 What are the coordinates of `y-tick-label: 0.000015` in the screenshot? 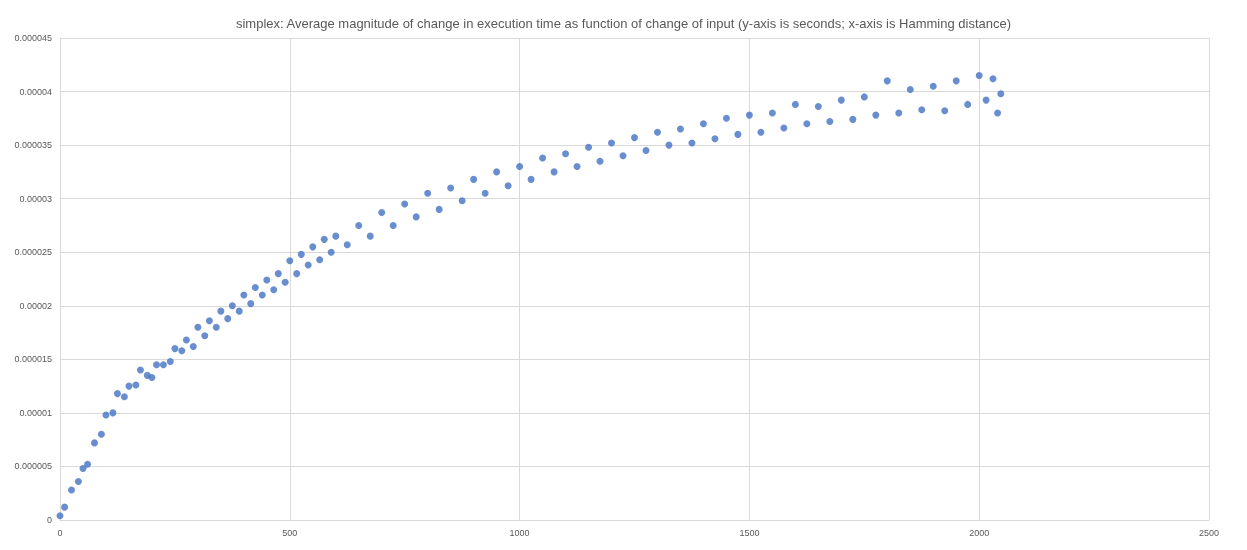 It's located at (33, 359).